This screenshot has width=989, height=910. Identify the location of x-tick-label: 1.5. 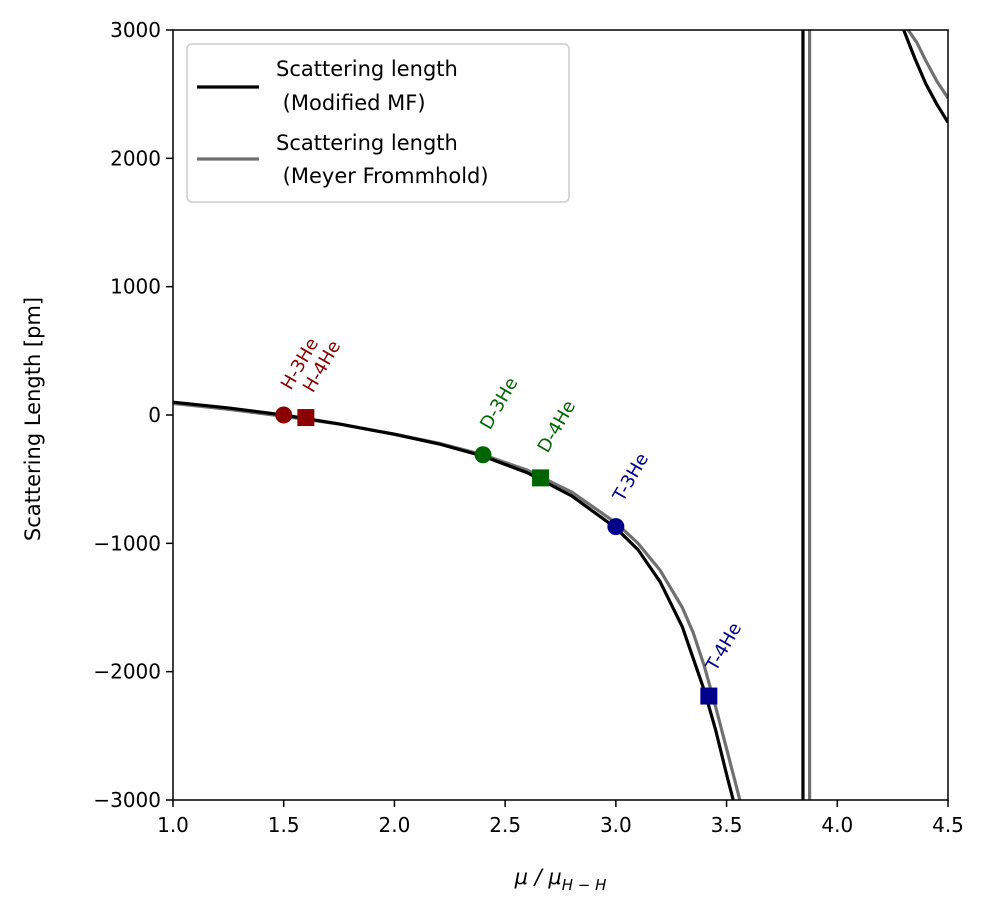
(284, 825).